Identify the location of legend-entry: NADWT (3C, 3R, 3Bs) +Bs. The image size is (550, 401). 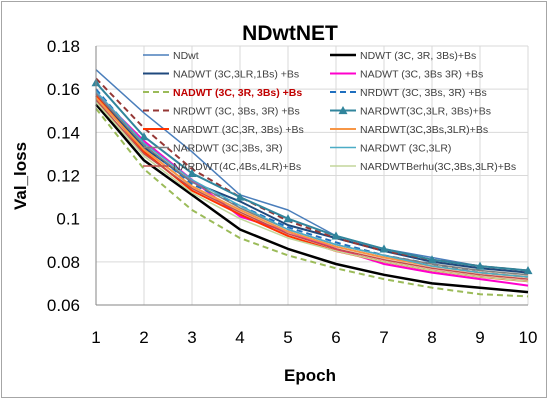
(222, 93).